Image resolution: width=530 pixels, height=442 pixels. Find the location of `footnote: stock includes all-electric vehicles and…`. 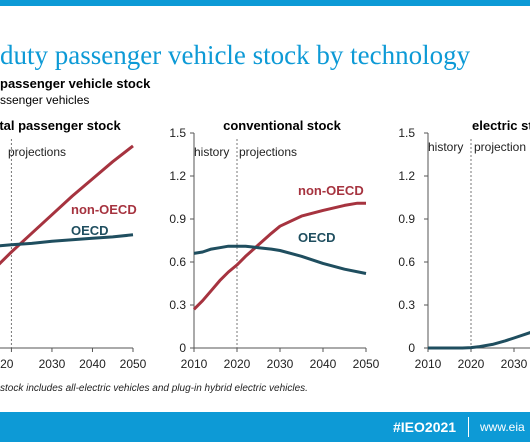

footnote: stock includes all-electric vehicles and… is located at coordinates (154, 388).